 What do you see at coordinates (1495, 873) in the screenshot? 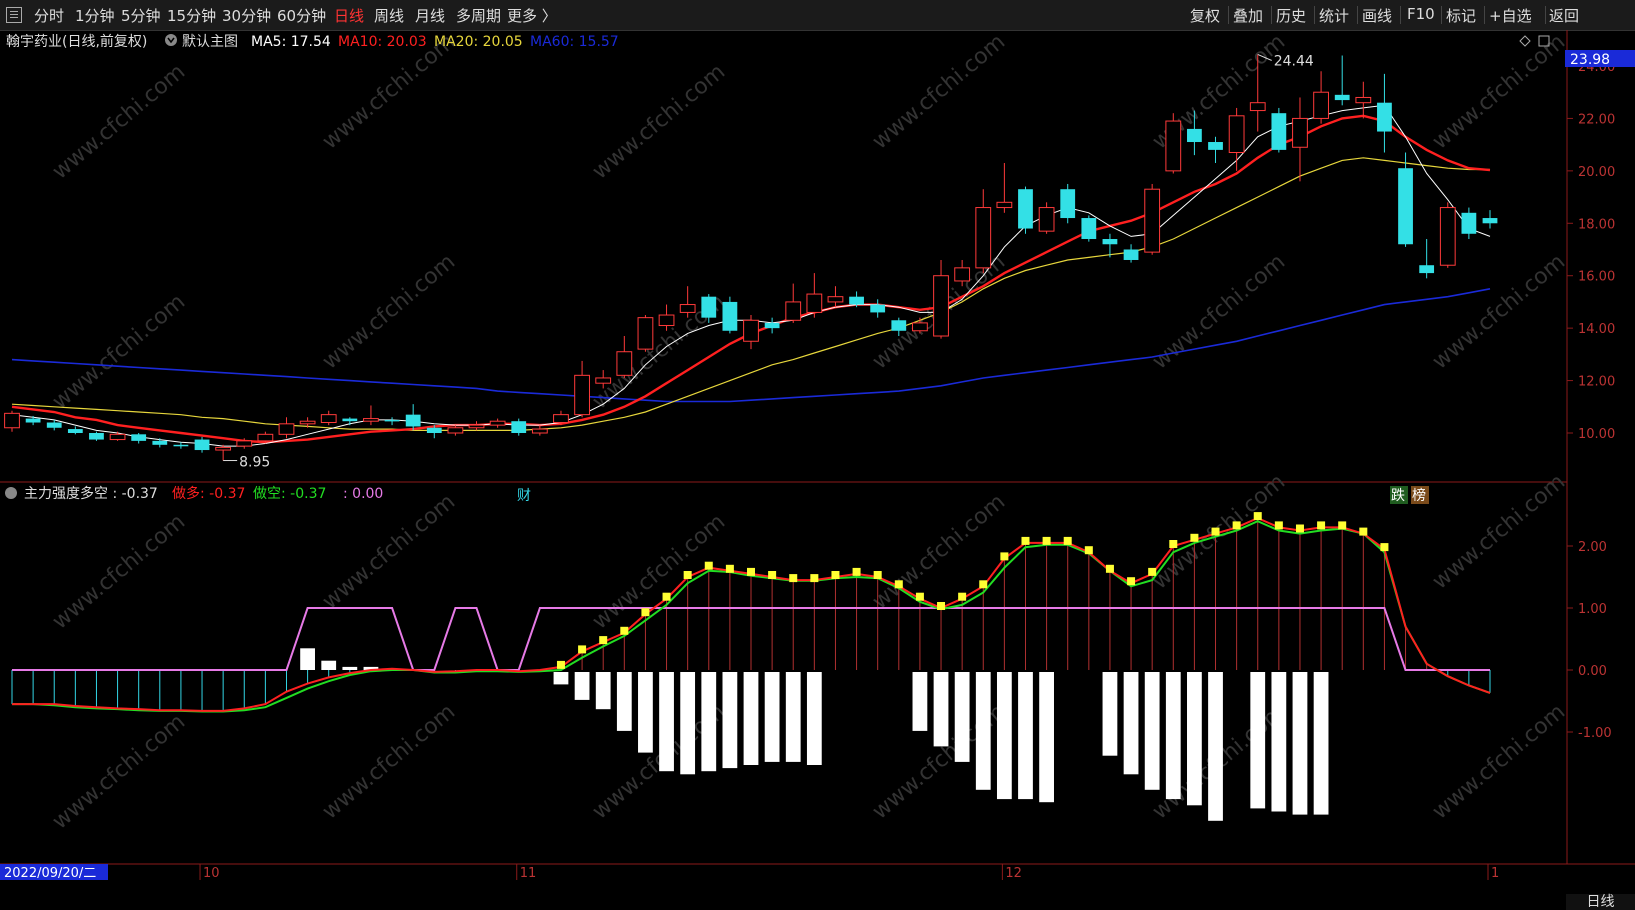
I see `month-tick-label: 1` at bounding box center [1495, 873].